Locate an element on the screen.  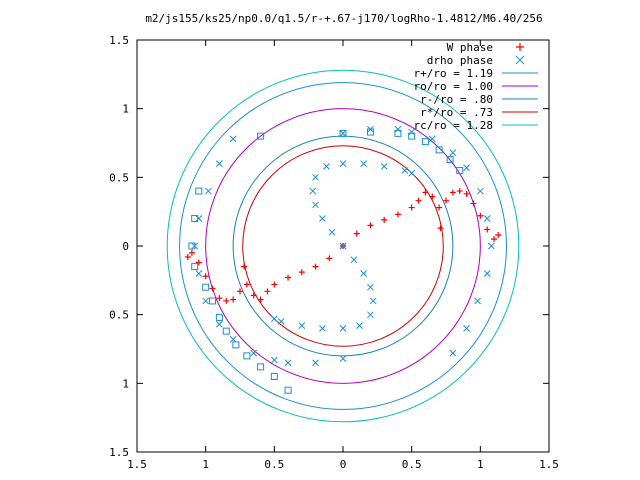
y-tick-label: 0 is located at coordinates (125, 246).